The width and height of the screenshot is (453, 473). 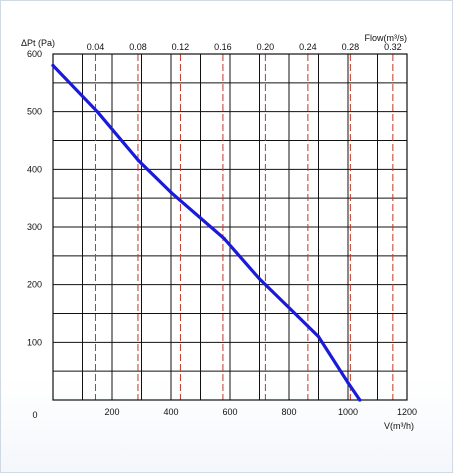 What do you see at coordinates (223, 47) in the screenshot?
I see `top-tick-label: 0.16` at bounding box center [223, 47].